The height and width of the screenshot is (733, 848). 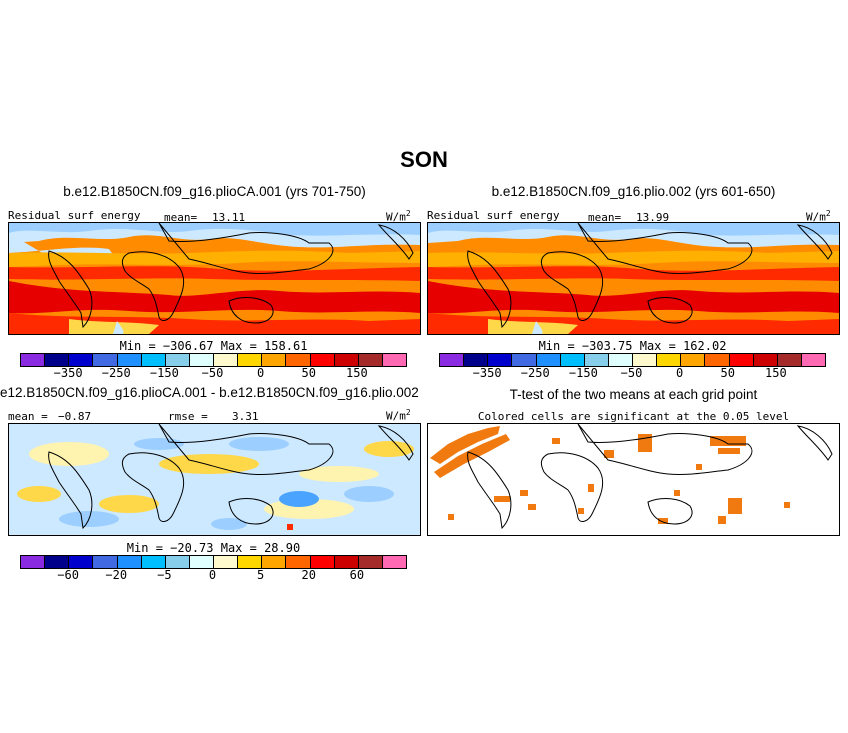 I want to click on north-subtropic-band, so click(x=633, y=258).